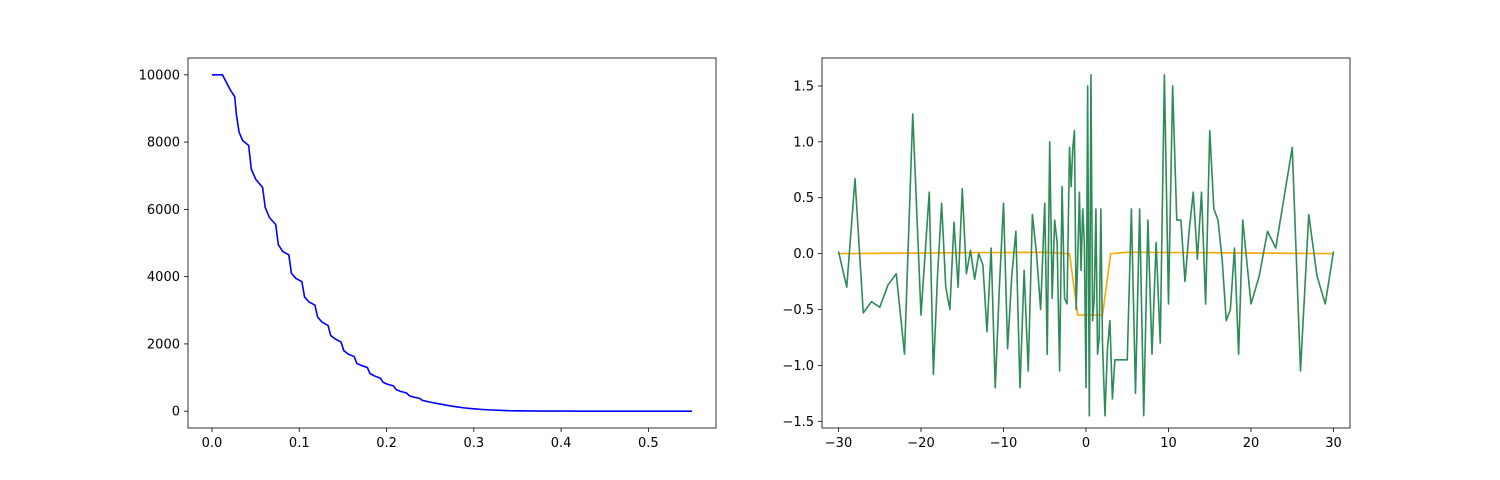  I want to click on y-tick-label: 0.0, so click(803, 254).